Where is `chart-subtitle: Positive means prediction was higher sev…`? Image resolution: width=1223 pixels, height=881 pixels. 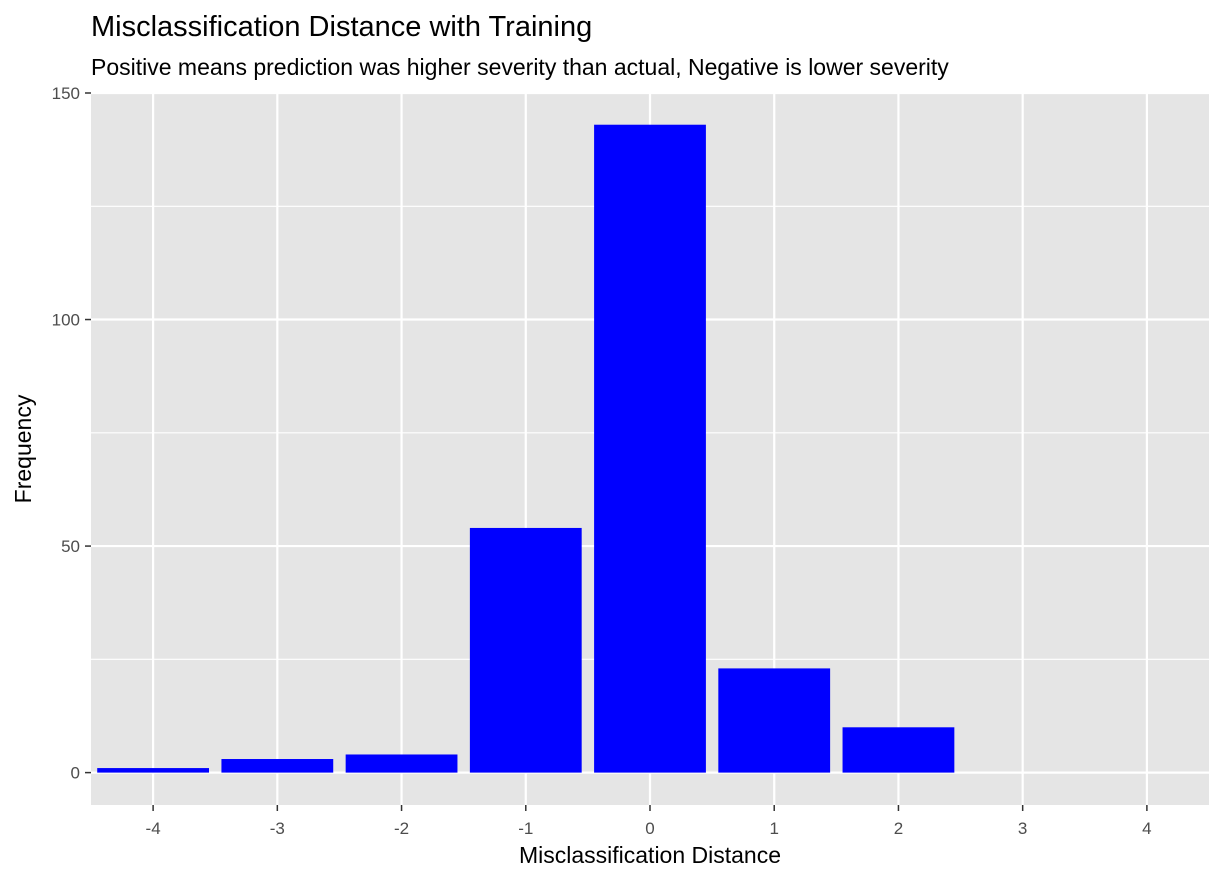
chart-subtitle: Positive means prediction was higher sev… is located at coordinates (520, 67).